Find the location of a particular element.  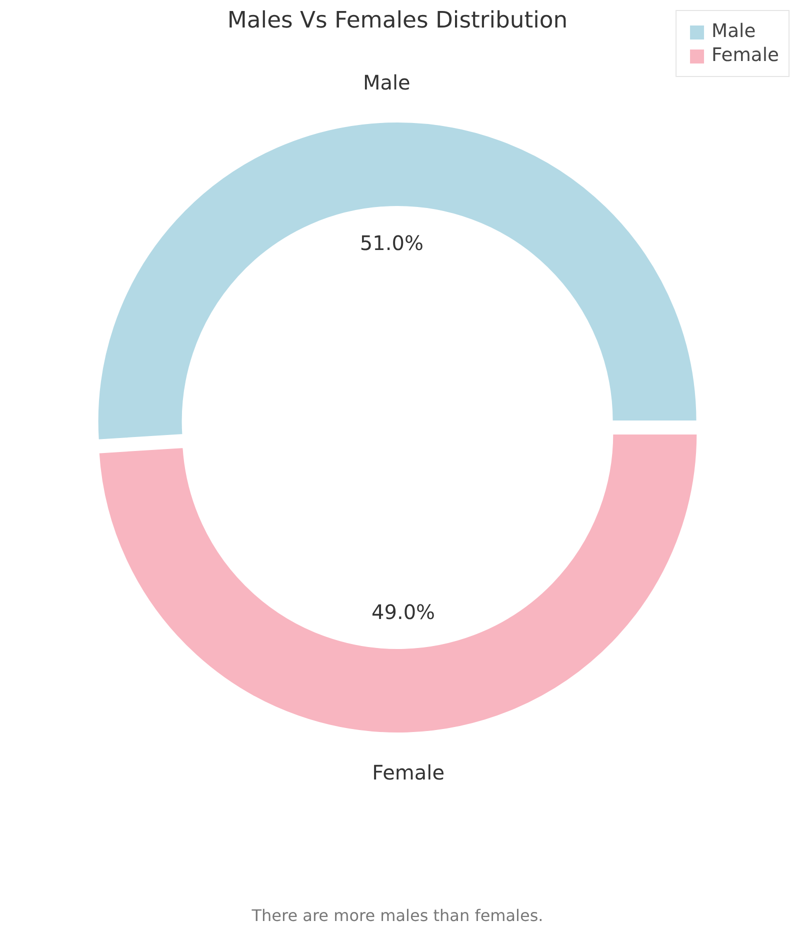

text: There are more males than females. is located at coordinates (397, 915).